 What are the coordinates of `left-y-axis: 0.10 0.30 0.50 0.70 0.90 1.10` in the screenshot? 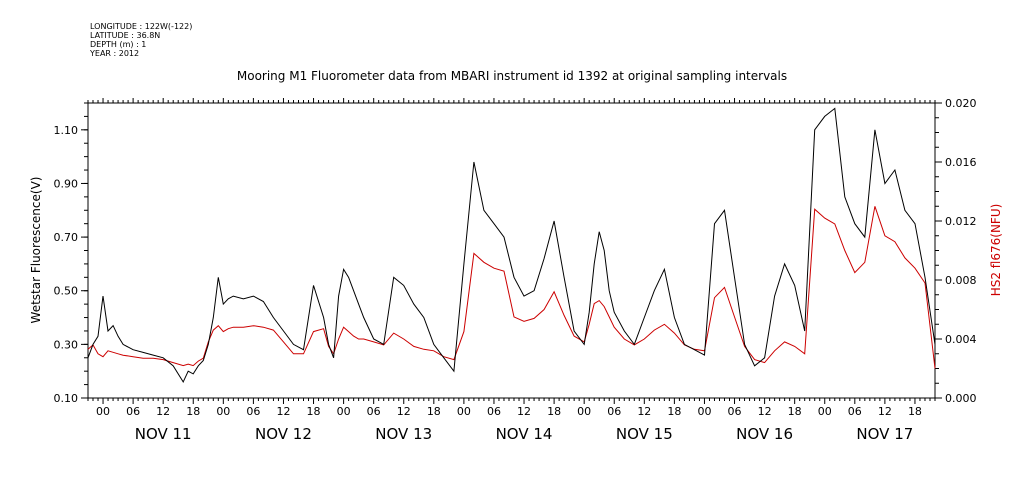 It's located at (71, 253).